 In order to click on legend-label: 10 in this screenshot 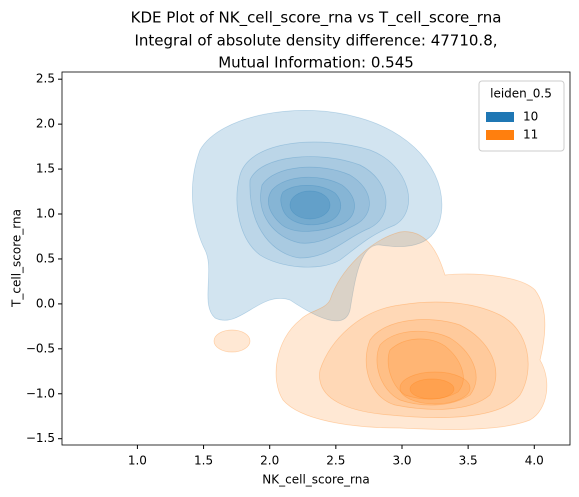, I will do `click(530, 117)`.